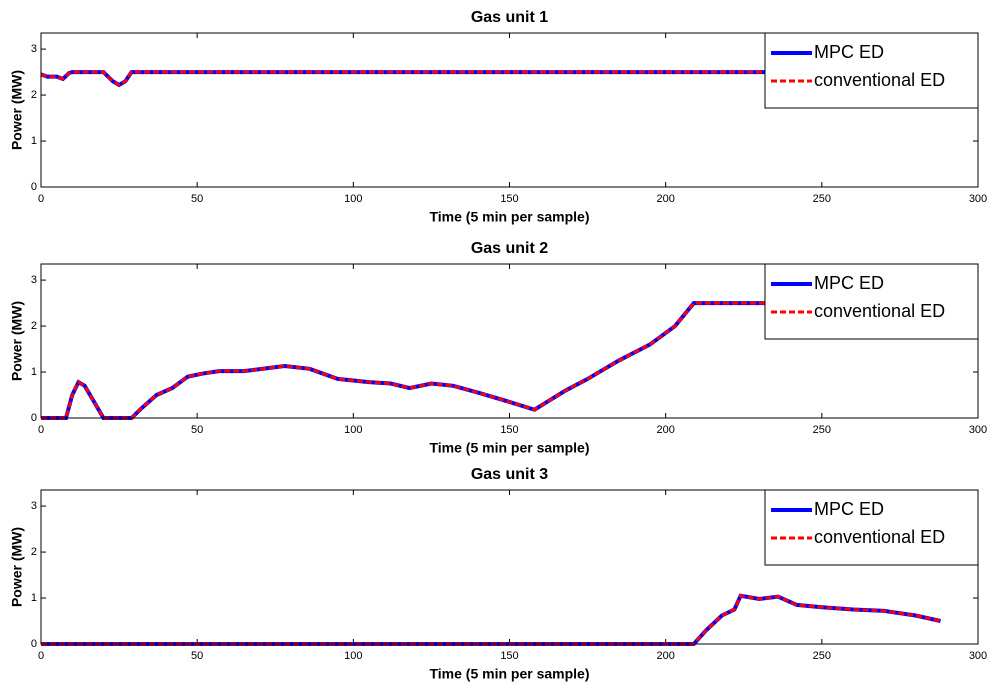  What do you see at coordinates (509, 474) in the screenshot?
I see `chart-title: Gas unit 3` at bounding box center [509, 474].